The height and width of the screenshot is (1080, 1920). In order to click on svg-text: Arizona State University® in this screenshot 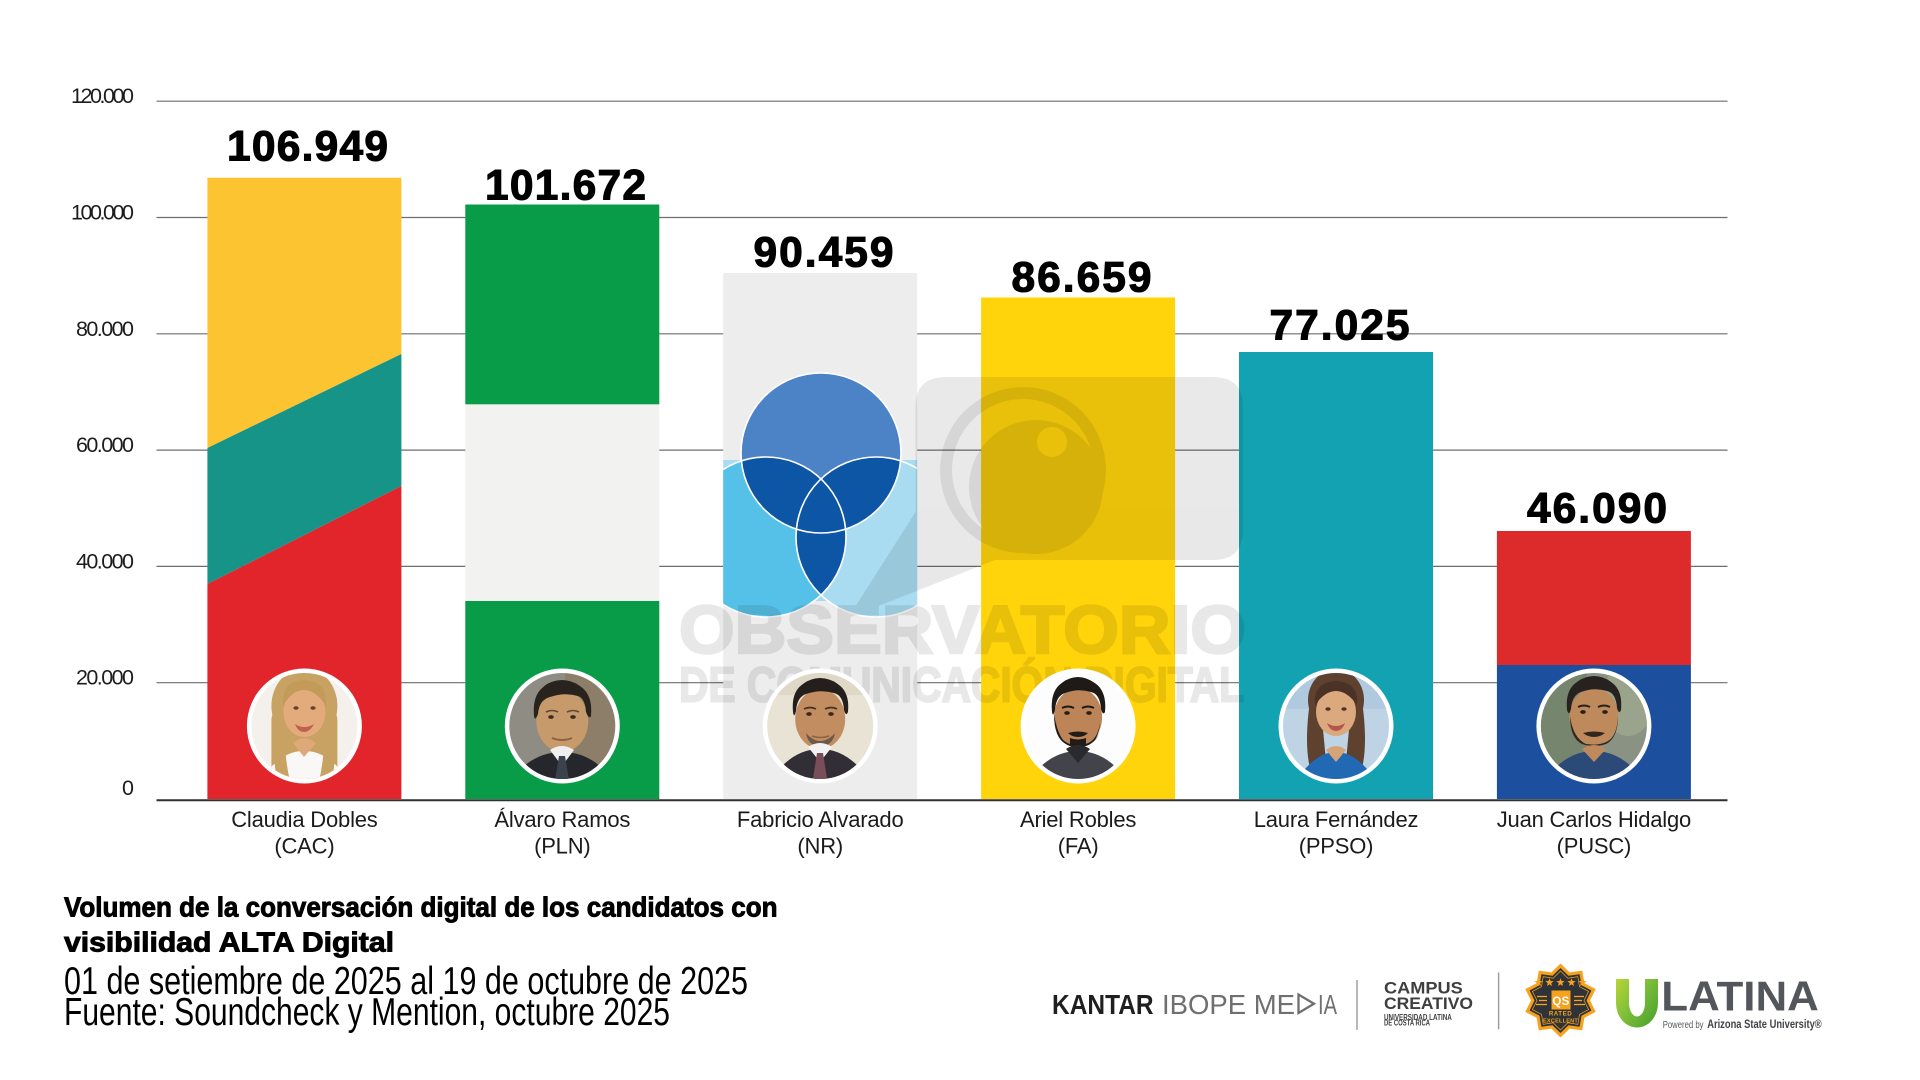, I will do `click(1764, 1025)`.